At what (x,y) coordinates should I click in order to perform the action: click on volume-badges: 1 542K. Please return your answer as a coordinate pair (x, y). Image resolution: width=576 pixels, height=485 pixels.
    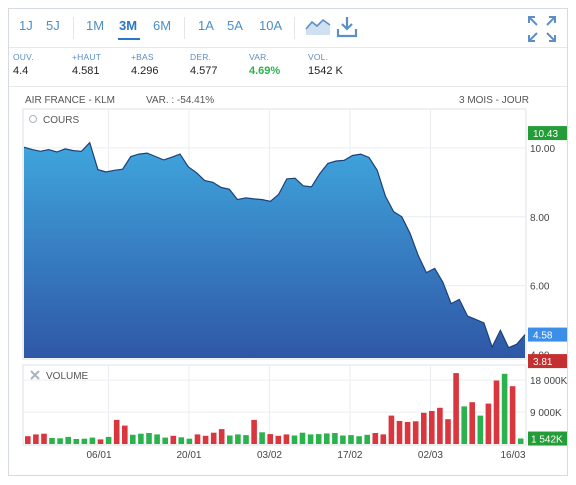
    Looking at the image, I should click on (547, 438).